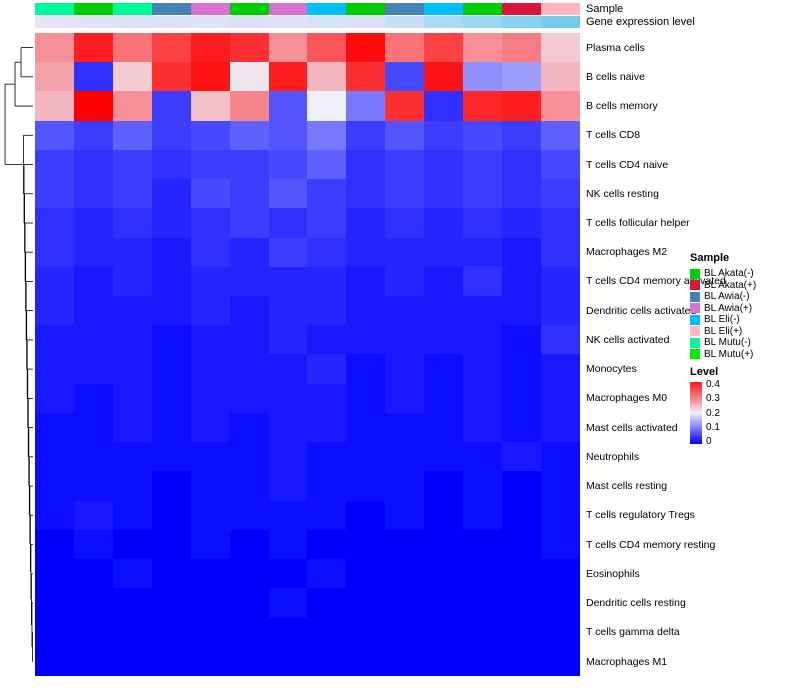 The image size is (800, 700). I want to click on row-label: Dendritic cells resting, so click(636, 603).